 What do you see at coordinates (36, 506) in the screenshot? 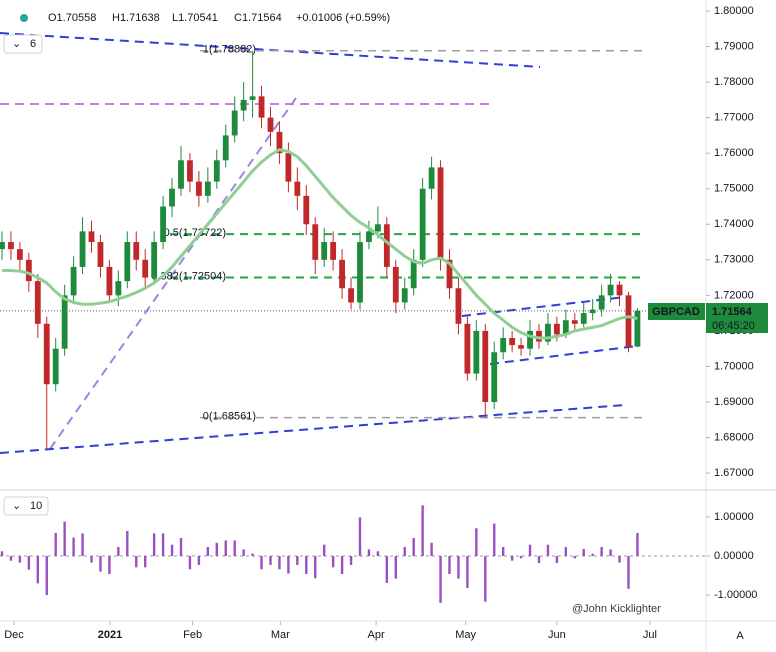
I see `indicator-length: 10` at bounding box center [36, 506].